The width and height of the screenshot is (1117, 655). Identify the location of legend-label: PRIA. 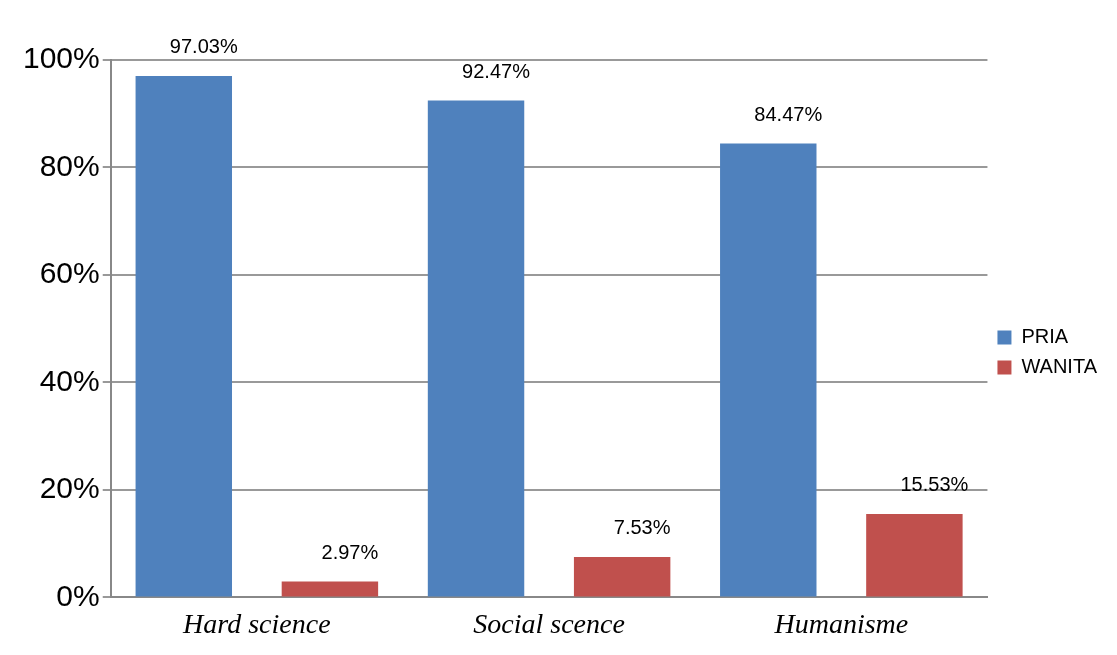
(1045, 336).